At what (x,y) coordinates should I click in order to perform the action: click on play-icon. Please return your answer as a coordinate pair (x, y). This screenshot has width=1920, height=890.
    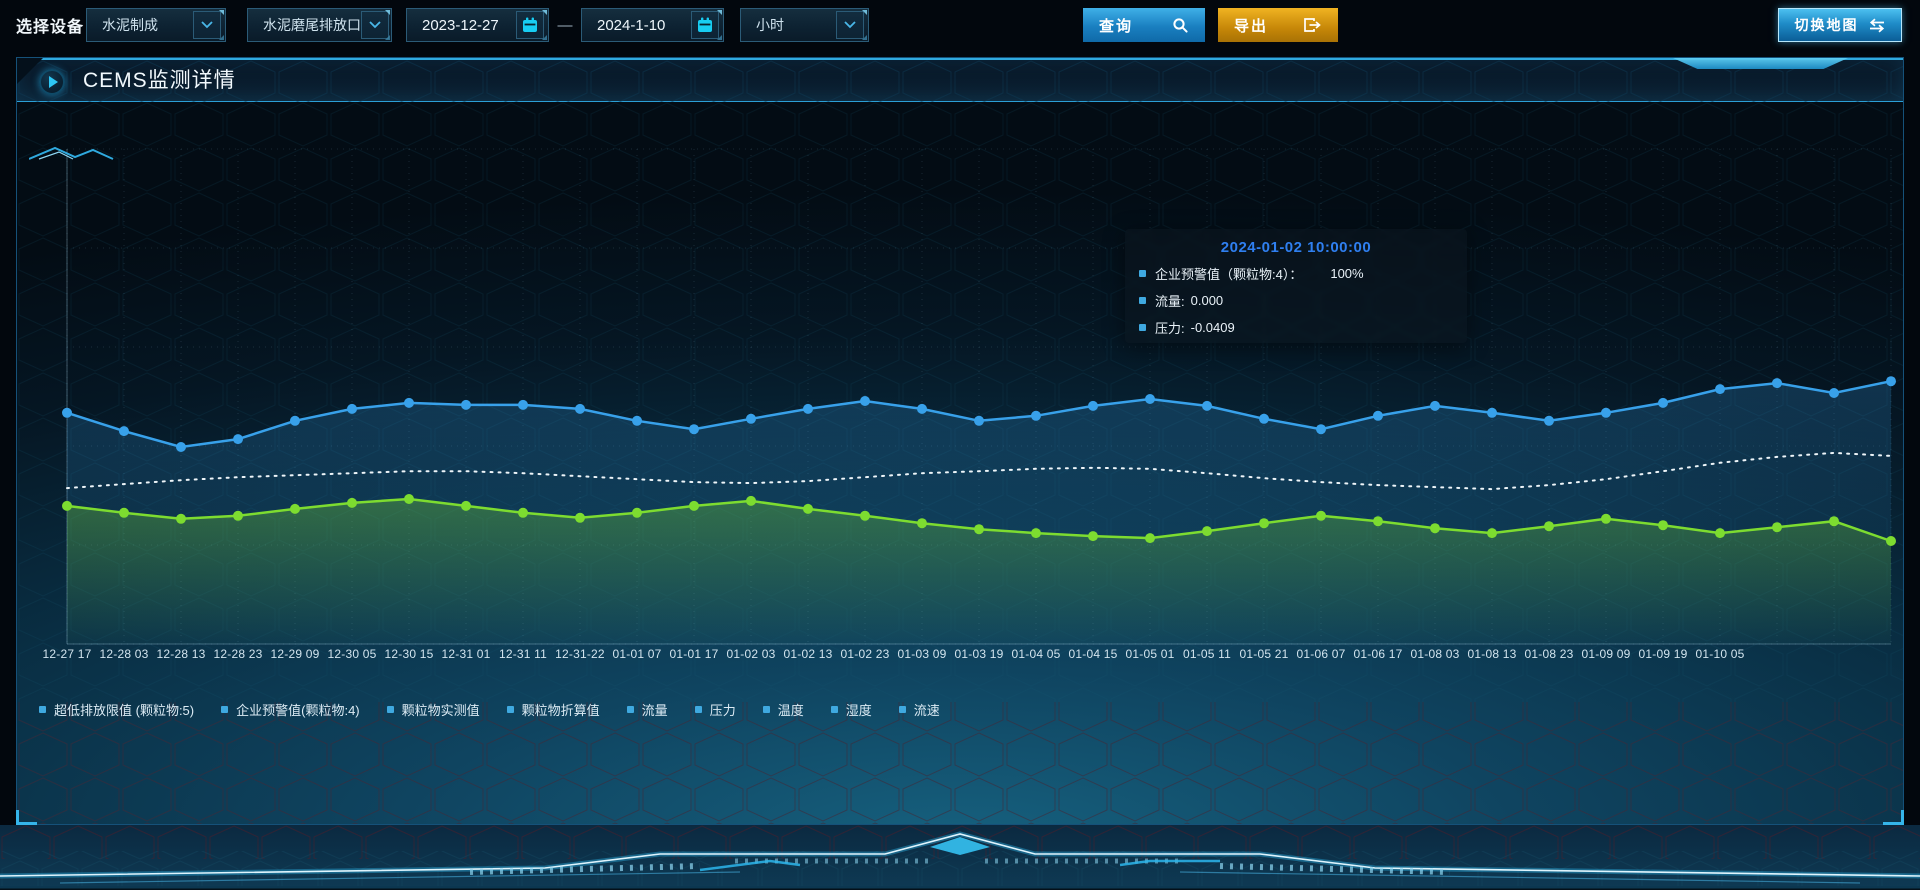
    Looking at the image, I should click on (52, 82).